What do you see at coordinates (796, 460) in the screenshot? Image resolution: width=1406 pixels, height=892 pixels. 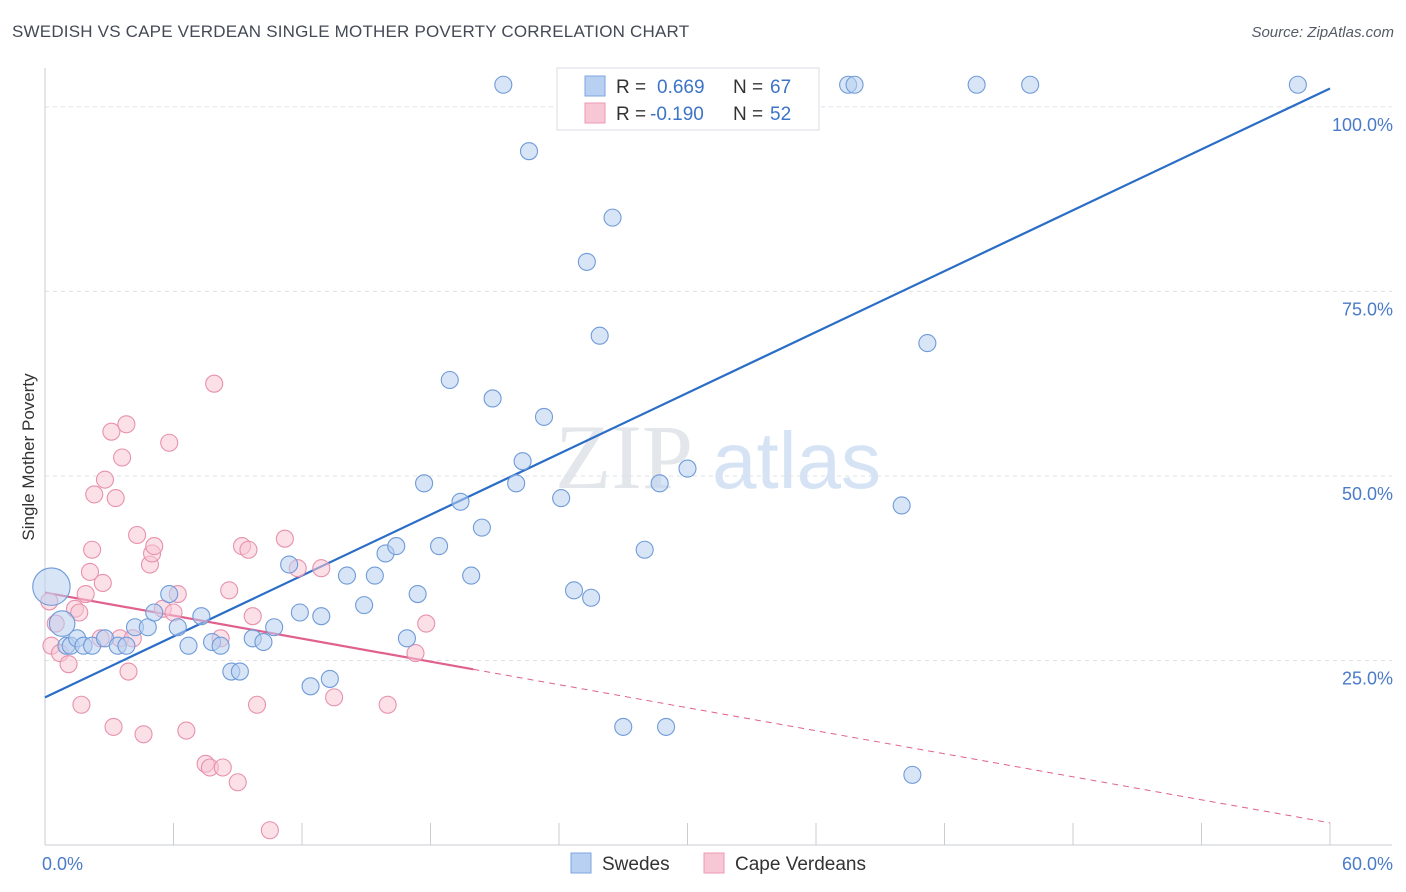 I see `watermark-atlas: atlas` at bounding box center [796, 460].